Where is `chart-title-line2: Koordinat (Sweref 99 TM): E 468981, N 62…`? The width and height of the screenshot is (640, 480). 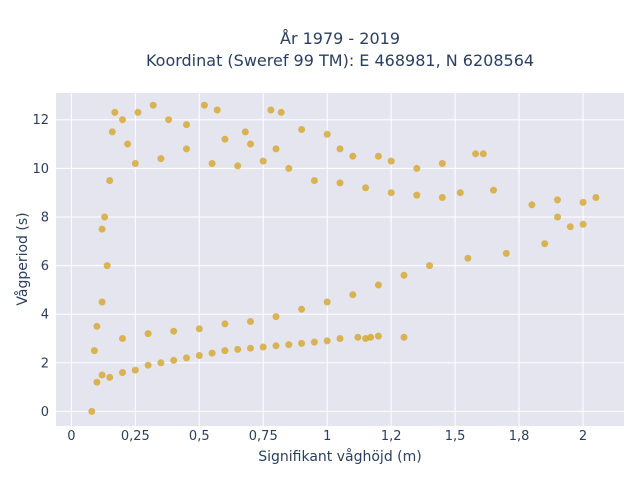
chart-title-line2: Koordinat (Sweref 99 TM): E 468981, N 62… is located at coordinates (340, 60).